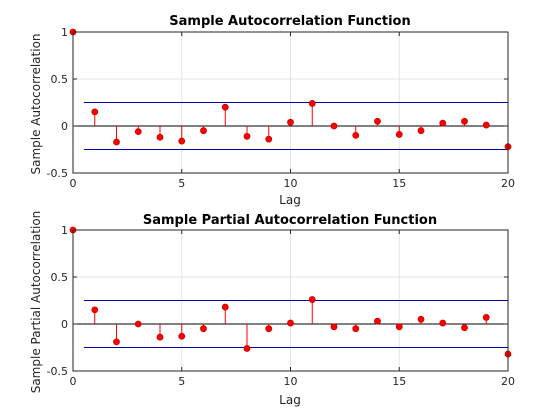  I want to click on pacf-ytick-label: 1, so click(64, 230).